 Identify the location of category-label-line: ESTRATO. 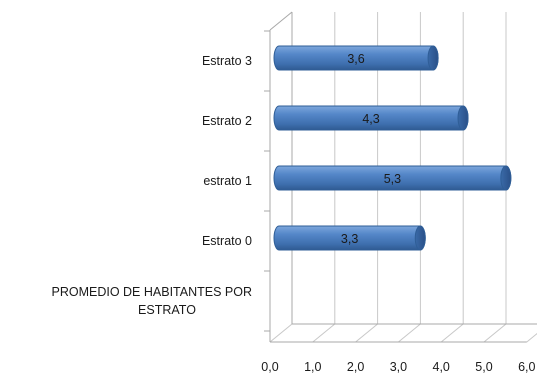
(167, 310).